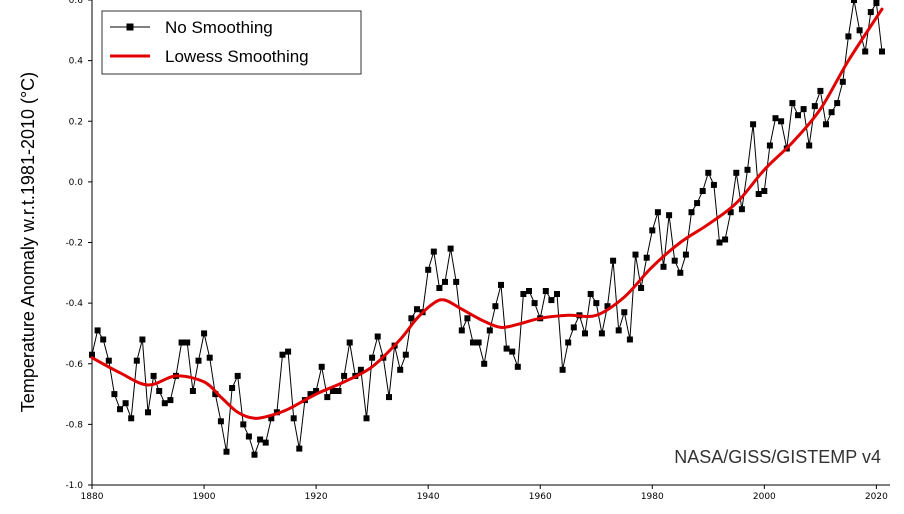 Image resolution: width=904 pixels, height=514 pixels. What do you see at coordinates (130, 27) in the screenshot?
I see `legend-marker-no-smoothing` at bounding box center [130, 27].